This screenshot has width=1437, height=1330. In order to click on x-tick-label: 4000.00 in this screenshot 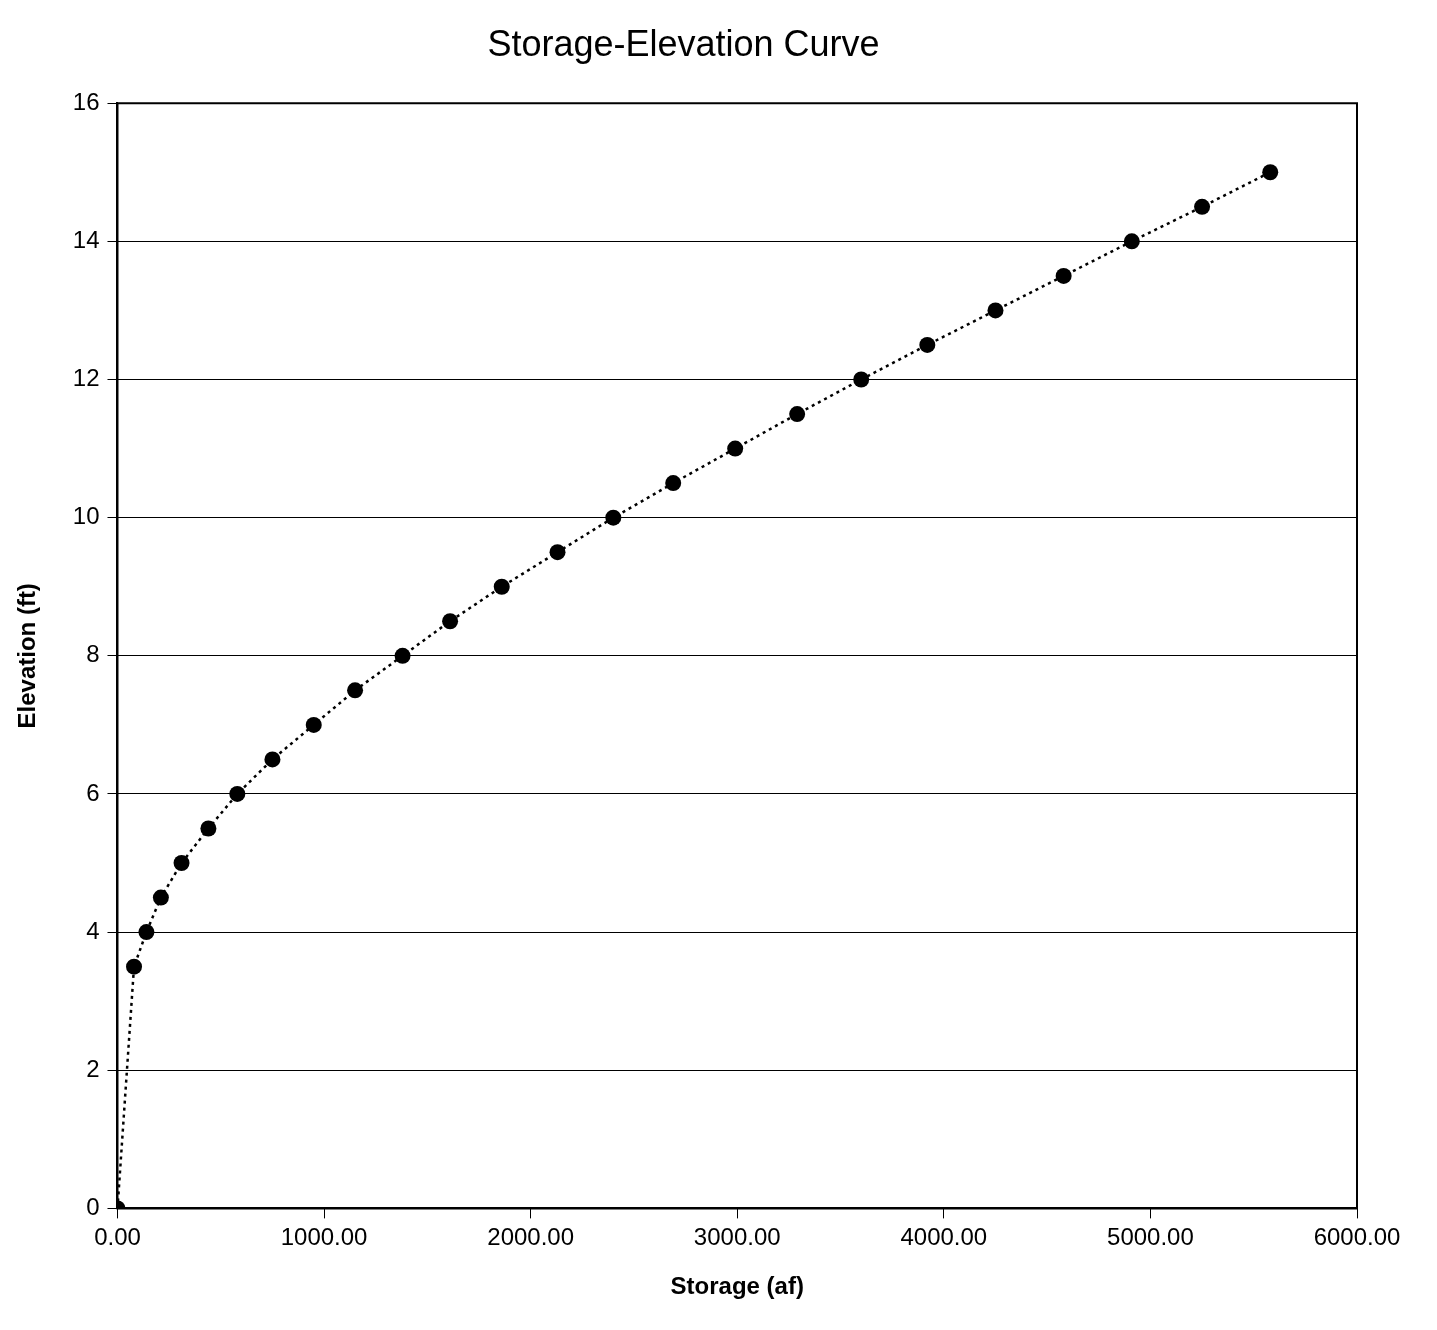, I will do `click(944, 1237)`.